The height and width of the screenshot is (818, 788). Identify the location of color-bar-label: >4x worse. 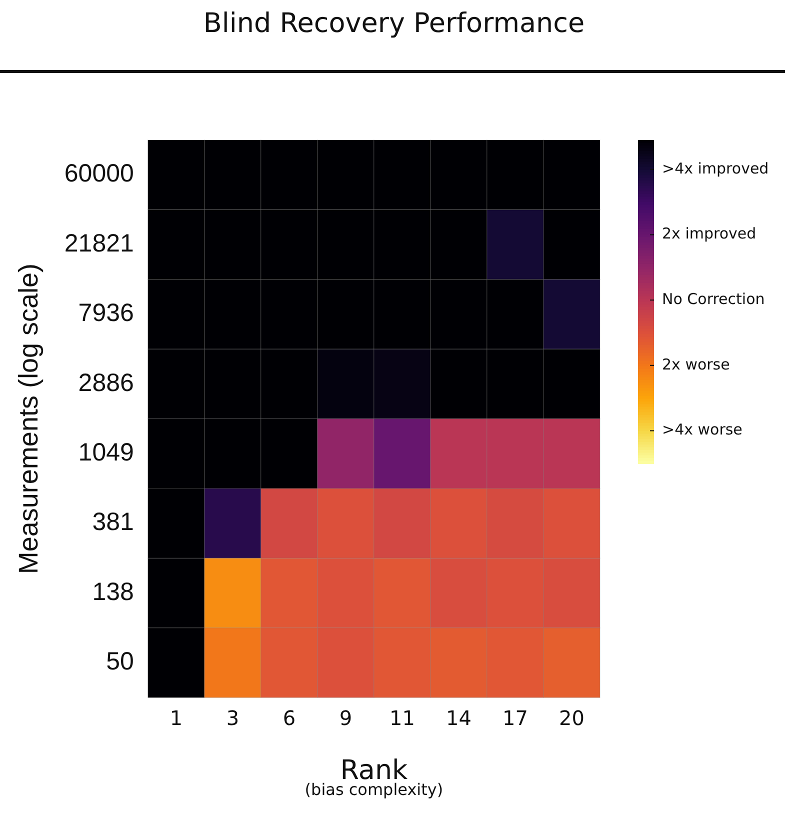
(702, 429).